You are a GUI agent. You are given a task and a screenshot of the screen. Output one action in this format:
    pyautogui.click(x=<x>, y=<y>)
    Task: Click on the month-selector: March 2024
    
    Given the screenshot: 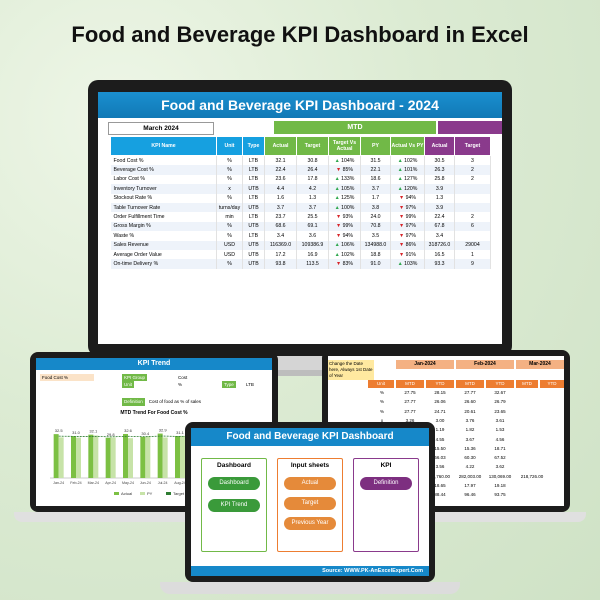 What is the action you would take?
    pyautogui.click(x=161, y=128)
    